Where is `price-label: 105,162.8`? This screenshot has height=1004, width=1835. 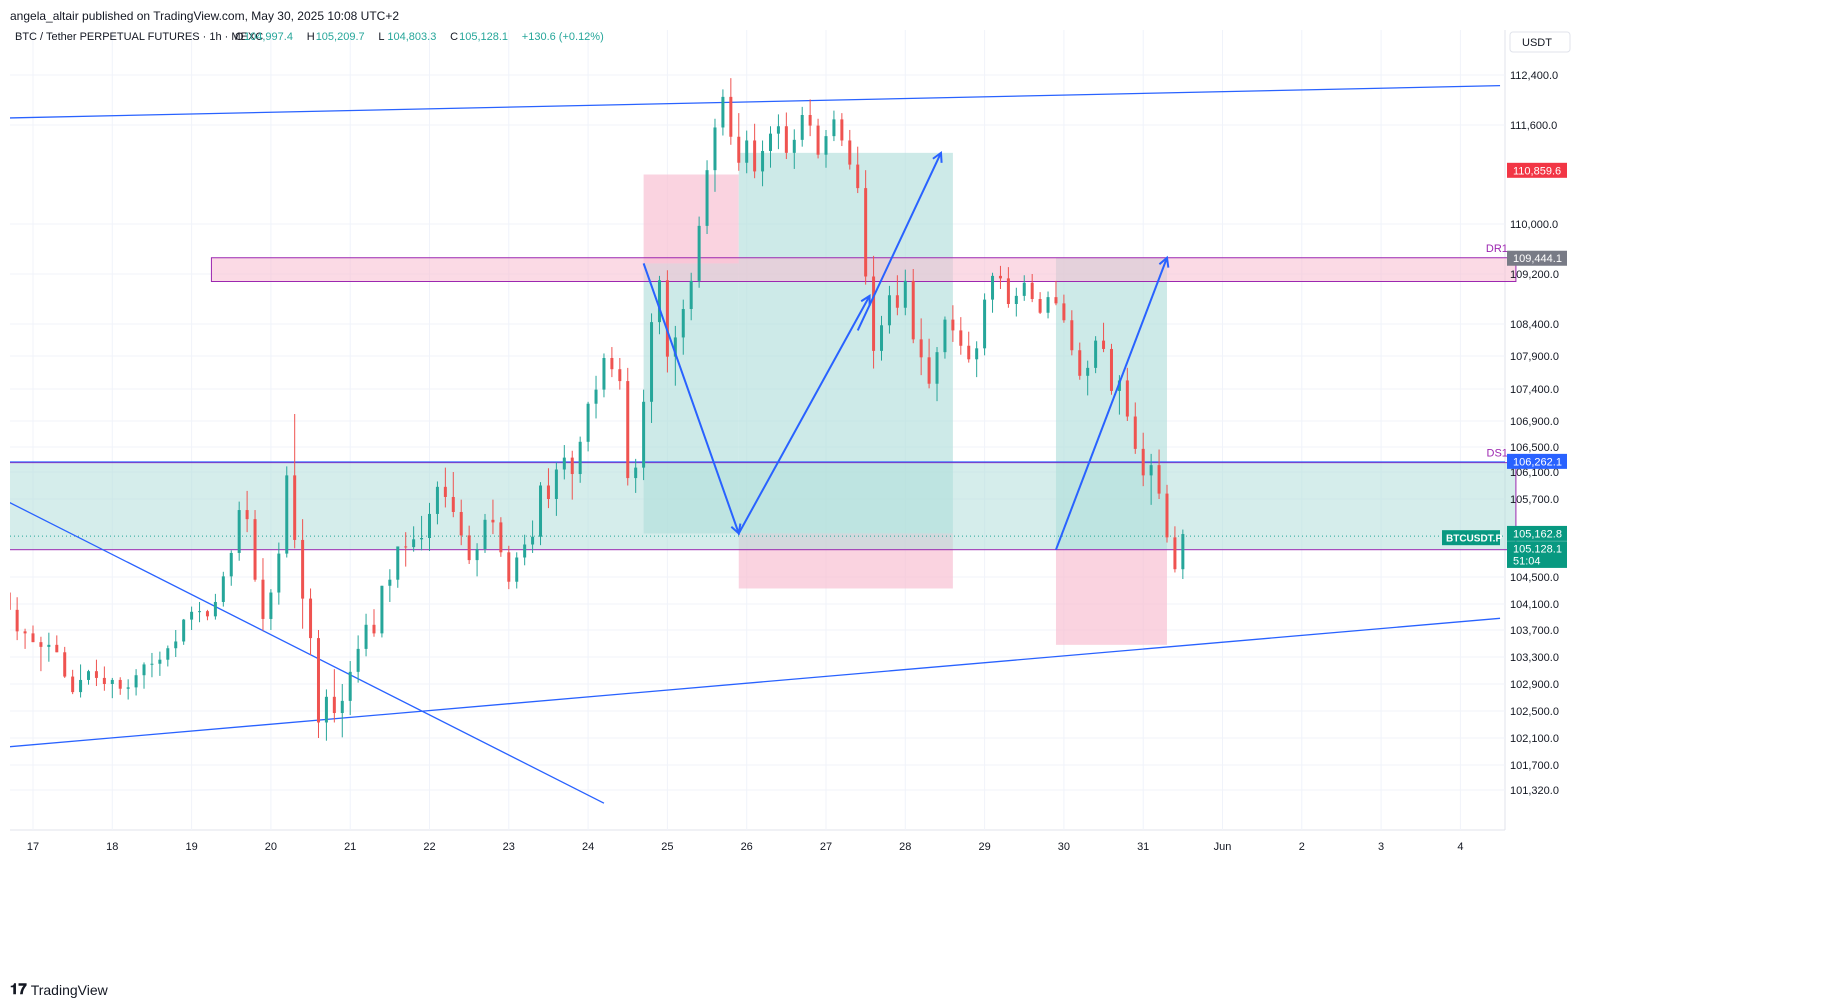 price-label: 105,162.8 is located at coordinates (1537, 534).